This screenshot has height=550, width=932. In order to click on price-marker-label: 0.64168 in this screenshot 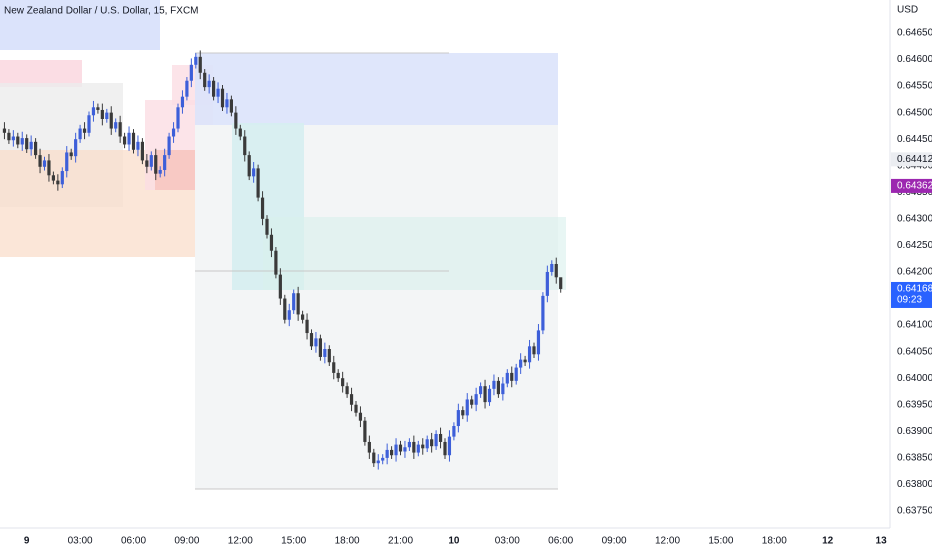, I will do `click(914, 289)`.